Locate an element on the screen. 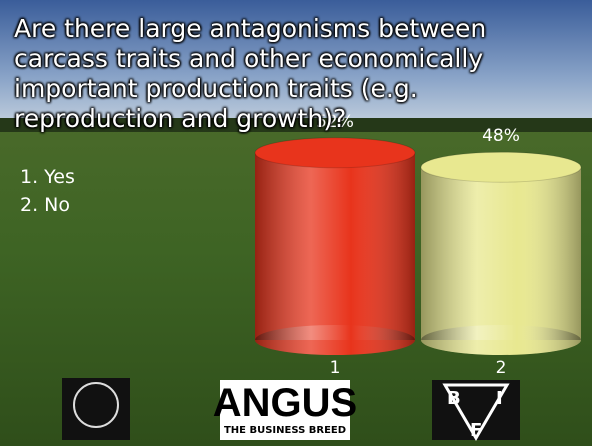 This screenshot has height=446, width=592. x-tick-label: 1 is located at coordinates (335, 368).